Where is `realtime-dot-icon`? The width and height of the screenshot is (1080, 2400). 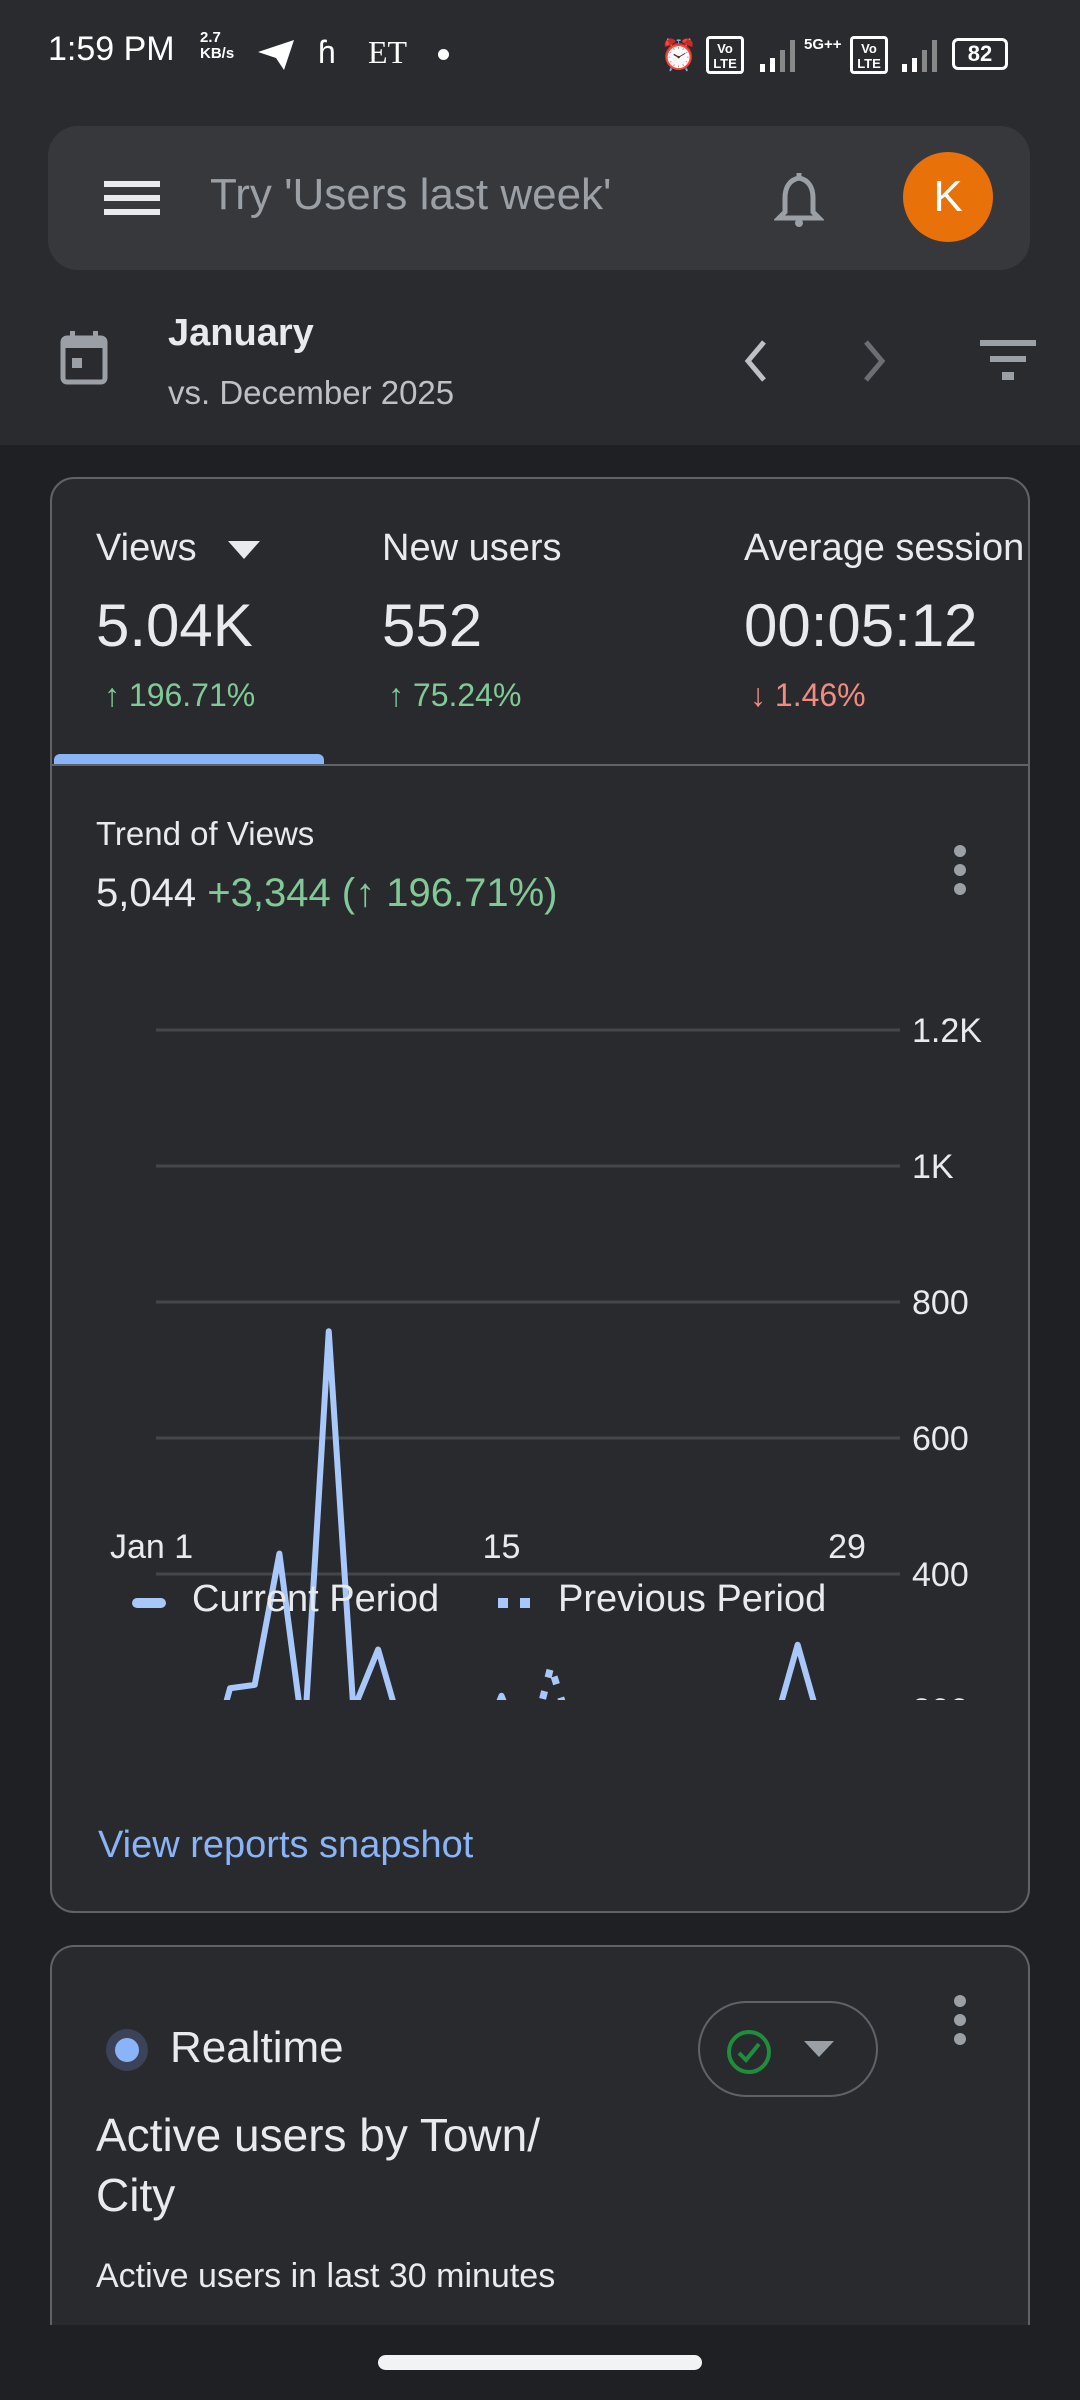 realtime-dot-icon is located at coordinates (127, 2050).